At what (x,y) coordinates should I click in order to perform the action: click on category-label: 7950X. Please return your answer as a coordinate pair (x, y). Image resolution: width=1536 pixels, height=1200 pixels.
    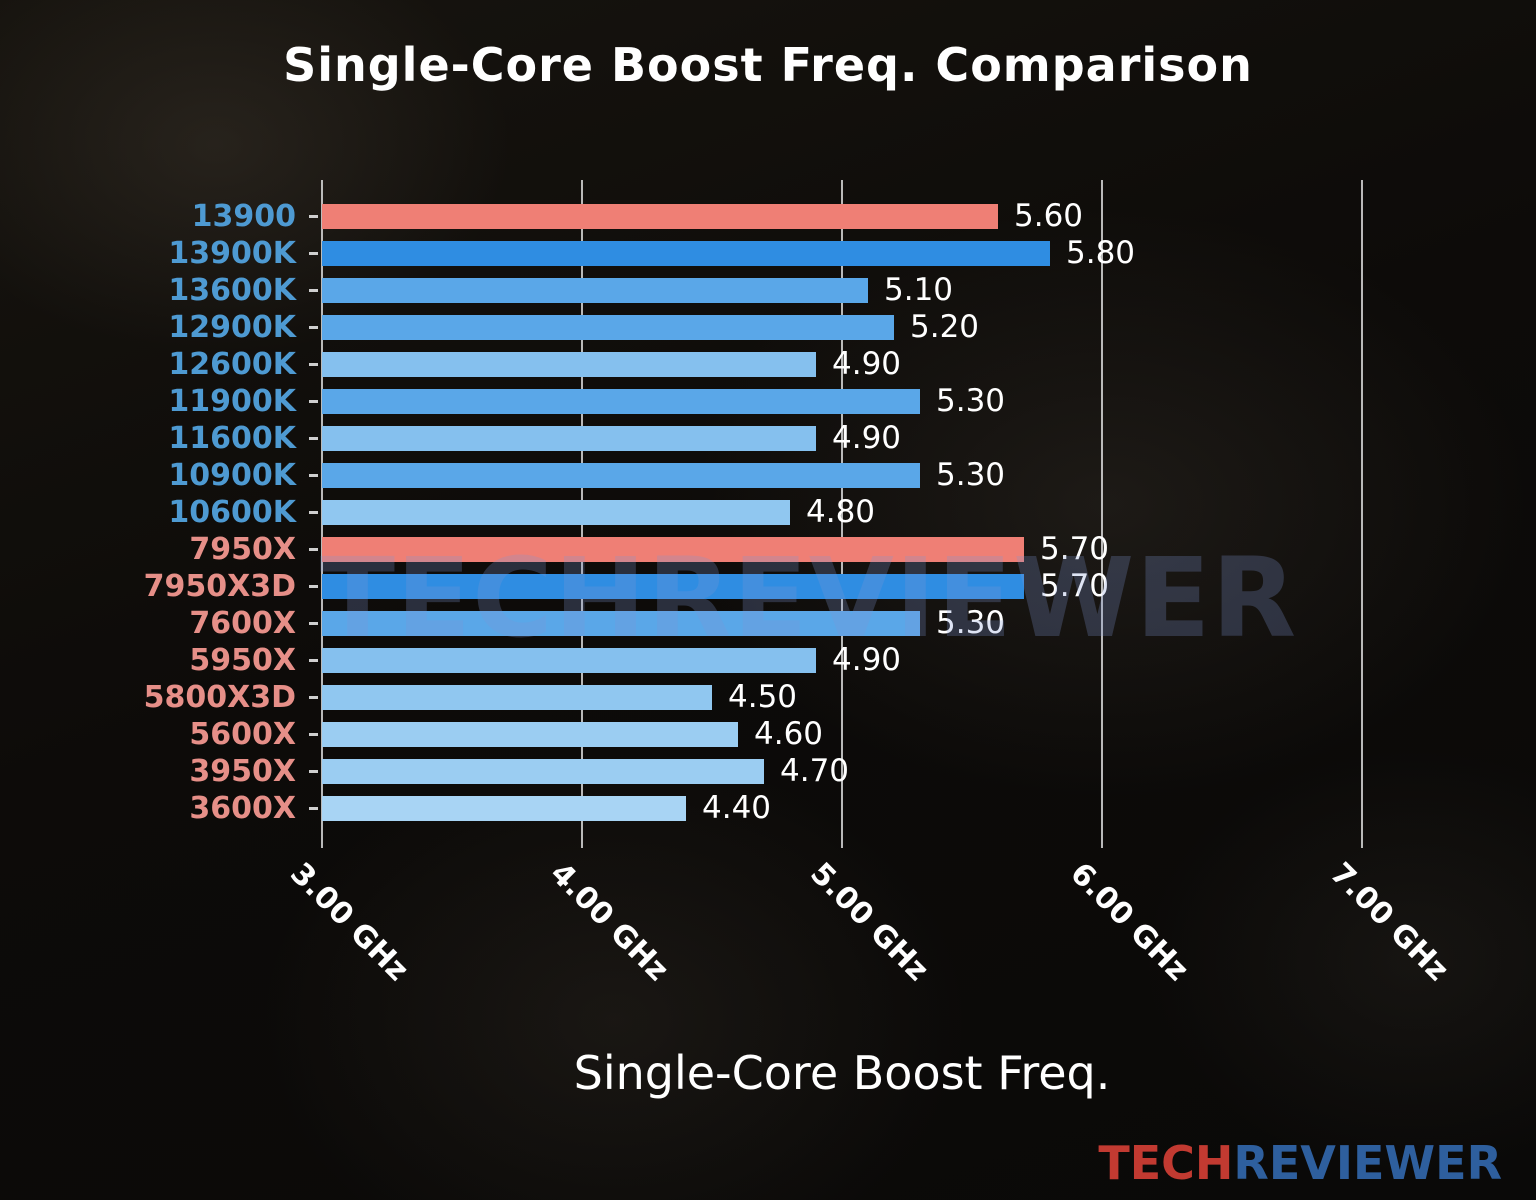
    Looking at the image, I should click on (242, 549).